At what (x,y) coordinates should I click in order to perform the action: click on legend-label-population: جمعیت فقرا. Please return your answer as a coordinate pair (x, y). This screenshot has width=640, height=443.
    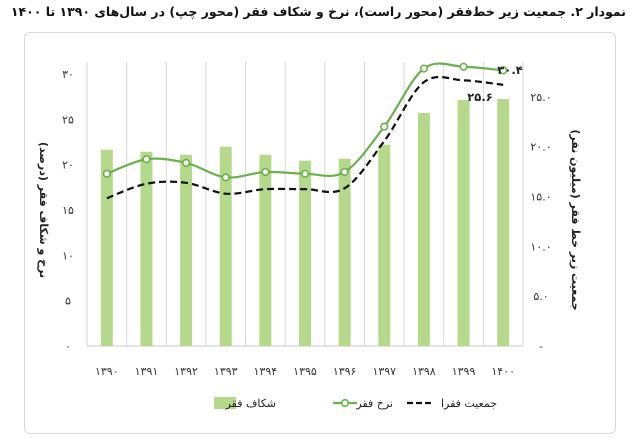
    Looking at the image, I should click on (469, 403).